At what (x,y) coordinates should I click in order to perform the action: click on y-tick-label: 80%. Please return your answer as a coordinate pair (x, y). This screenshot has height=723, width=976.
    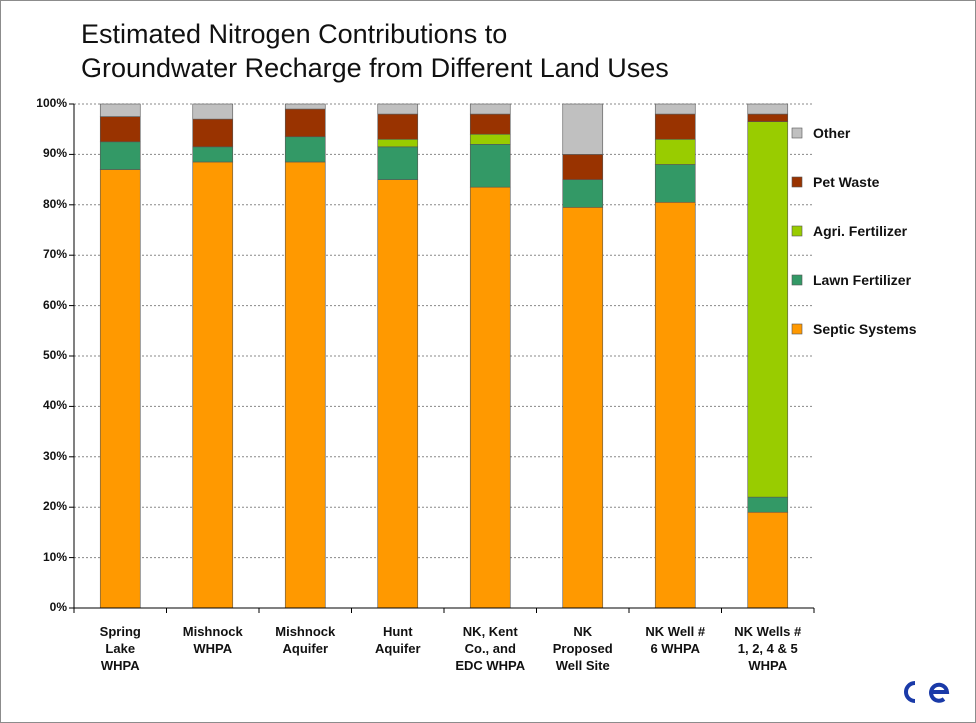
    Looking at the image, I should click on (54, 203).